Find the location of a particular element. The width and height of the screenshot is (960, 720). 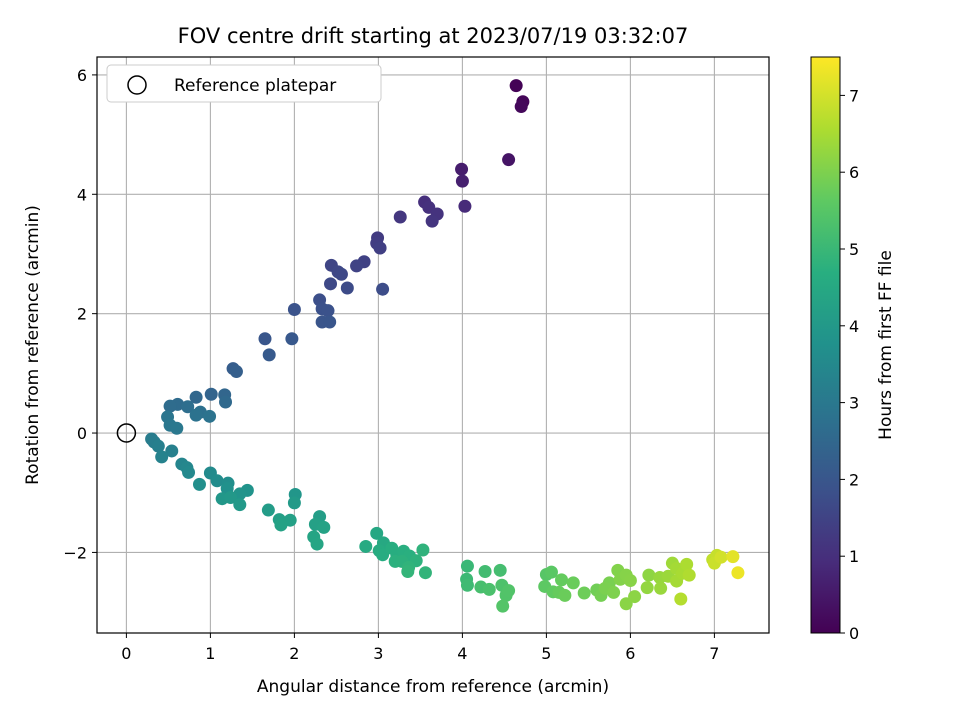

x-tick-label: 0 is located at coordinates (126, 653).